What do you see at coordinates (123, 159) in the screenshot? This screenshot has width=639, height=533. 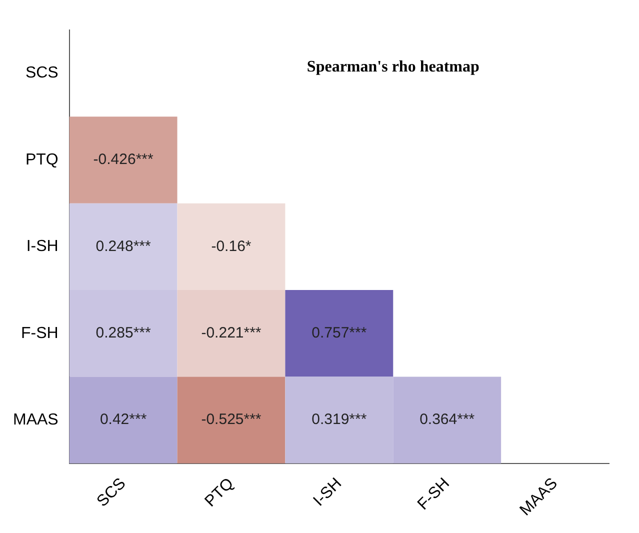 I see `data-label: -0.426***` at bounding box center [123, 159].